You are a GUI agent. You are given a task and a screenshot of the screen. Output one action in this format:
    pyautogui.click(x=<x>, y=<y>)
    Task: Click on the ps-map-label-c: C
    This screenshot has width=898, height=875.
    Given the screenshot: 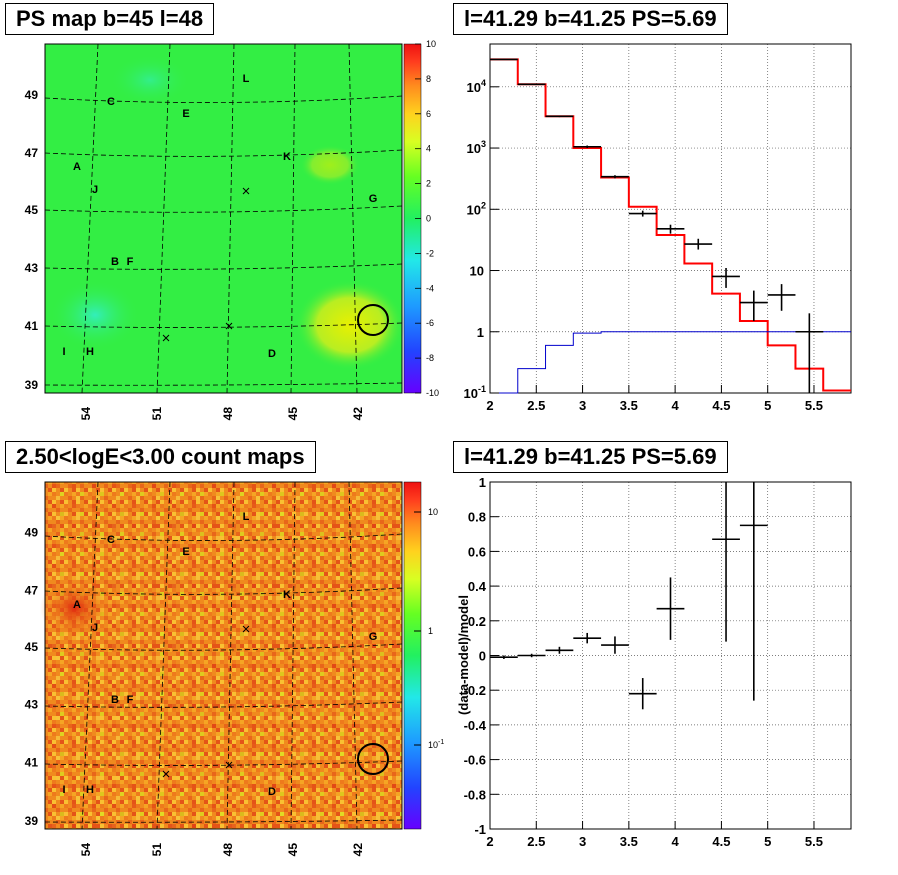 What is the action you would take?
    pyautogui.click(x=111, y=102)
    